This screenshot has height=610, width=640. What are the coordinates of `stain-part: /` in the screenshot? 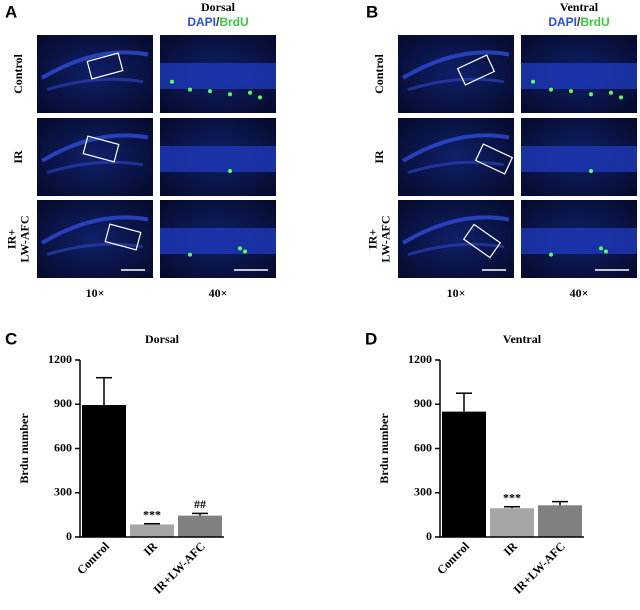 It's located at (218, 22).